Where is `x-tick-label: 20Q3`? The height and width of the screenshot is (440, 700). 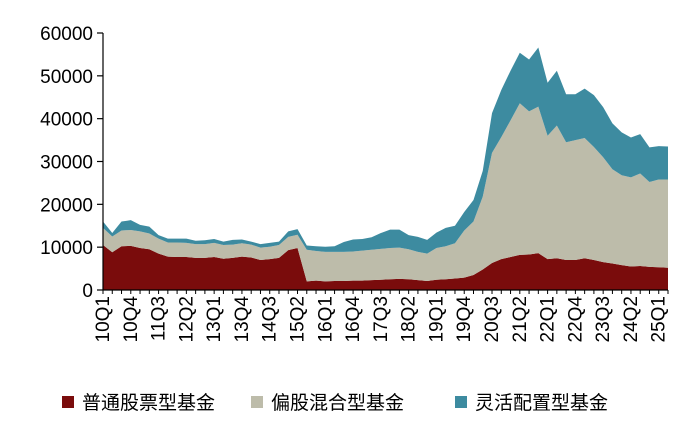 x-tick-label: 20Q3 is located at coordinates (492, 319).